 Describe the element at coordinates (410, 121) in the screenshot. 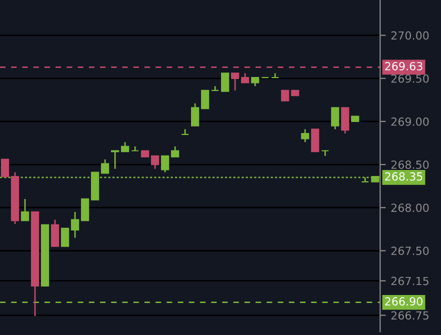

I see `y-tick-label: 269.00` at that location.